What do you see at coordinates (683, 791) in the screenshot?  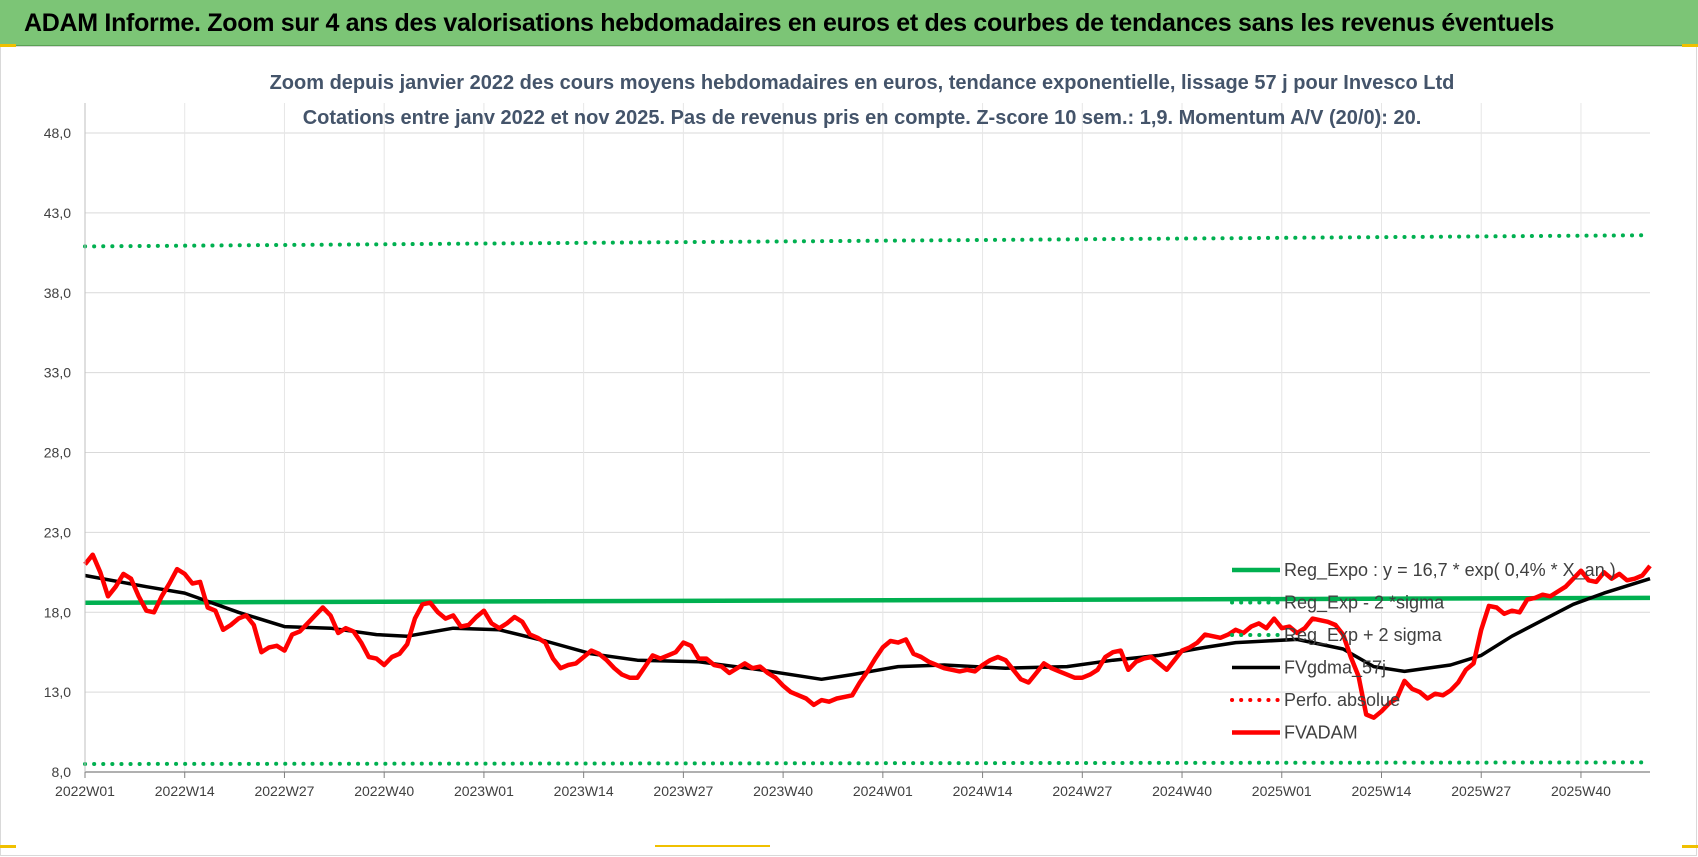 I see `x-tick-label: 2023W27` at bounding box center [683, 791].